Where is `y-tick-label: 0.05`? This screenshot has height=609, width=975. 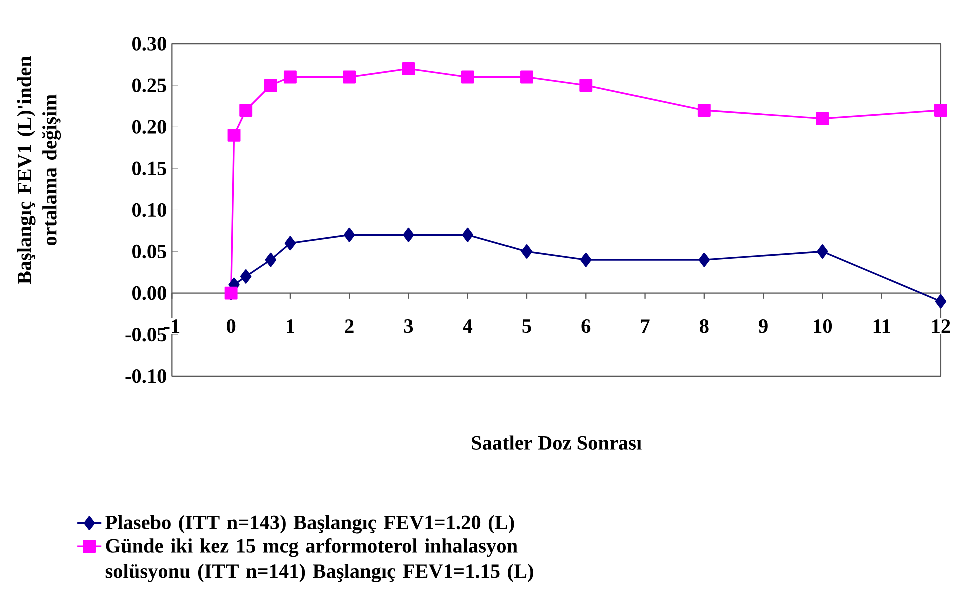 y-tick-label: 0.05 is located at coordinates (149, 252).